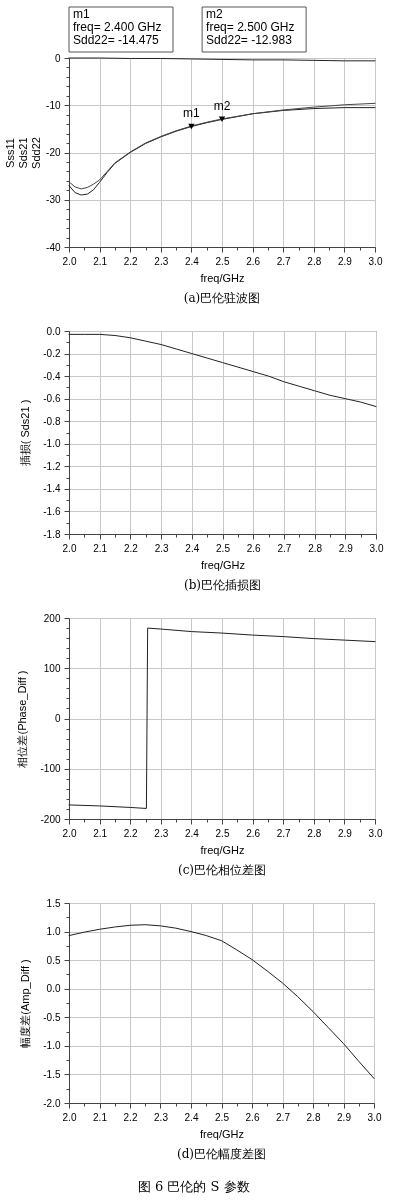 The width and height of the screenshot is (405, 1202). I want to click on y-tick-label: -30, so click(53, 200).